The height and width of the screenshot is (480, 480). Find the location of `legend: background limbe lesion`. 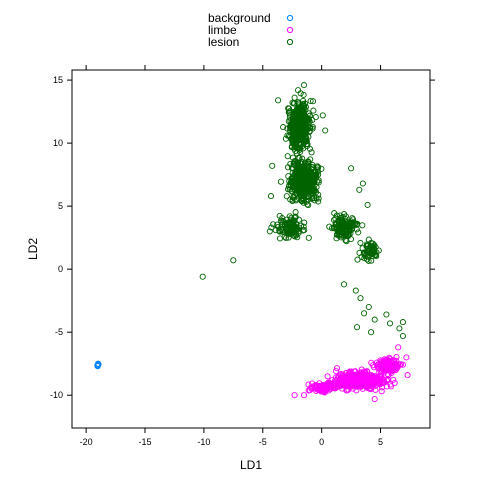

legend: background limbe lesion is located at coordinates (251, 30).